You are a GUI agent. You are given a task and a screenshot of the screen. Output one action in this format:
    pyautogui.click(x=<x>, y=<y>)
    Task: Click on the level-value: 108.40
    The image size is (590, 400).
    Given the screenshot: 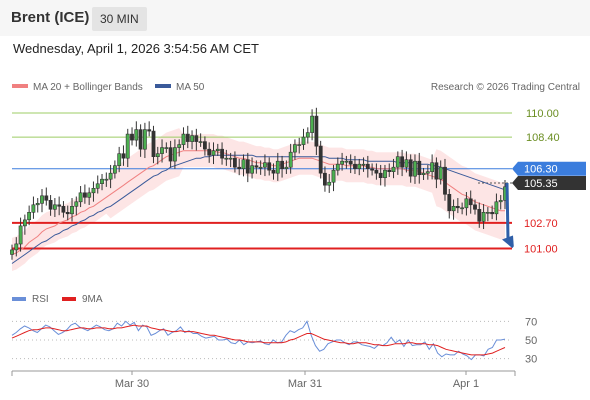 What is the action you would take?
    pyautogui.click(x=543, y=138)
    